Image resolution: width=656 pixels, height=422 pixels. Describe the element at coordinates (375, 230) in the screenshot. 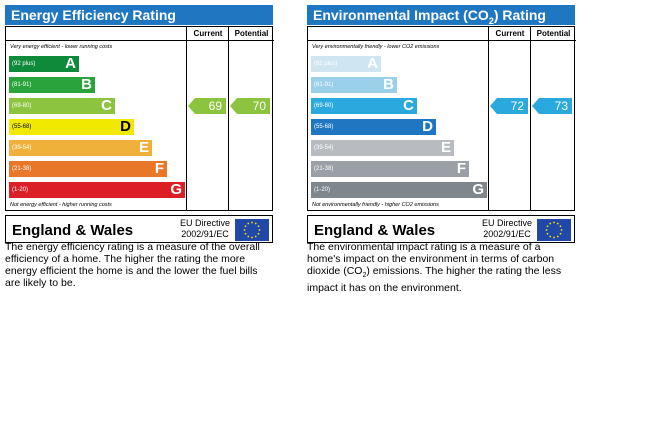

I see `environment-country: England & Wales` at that location.